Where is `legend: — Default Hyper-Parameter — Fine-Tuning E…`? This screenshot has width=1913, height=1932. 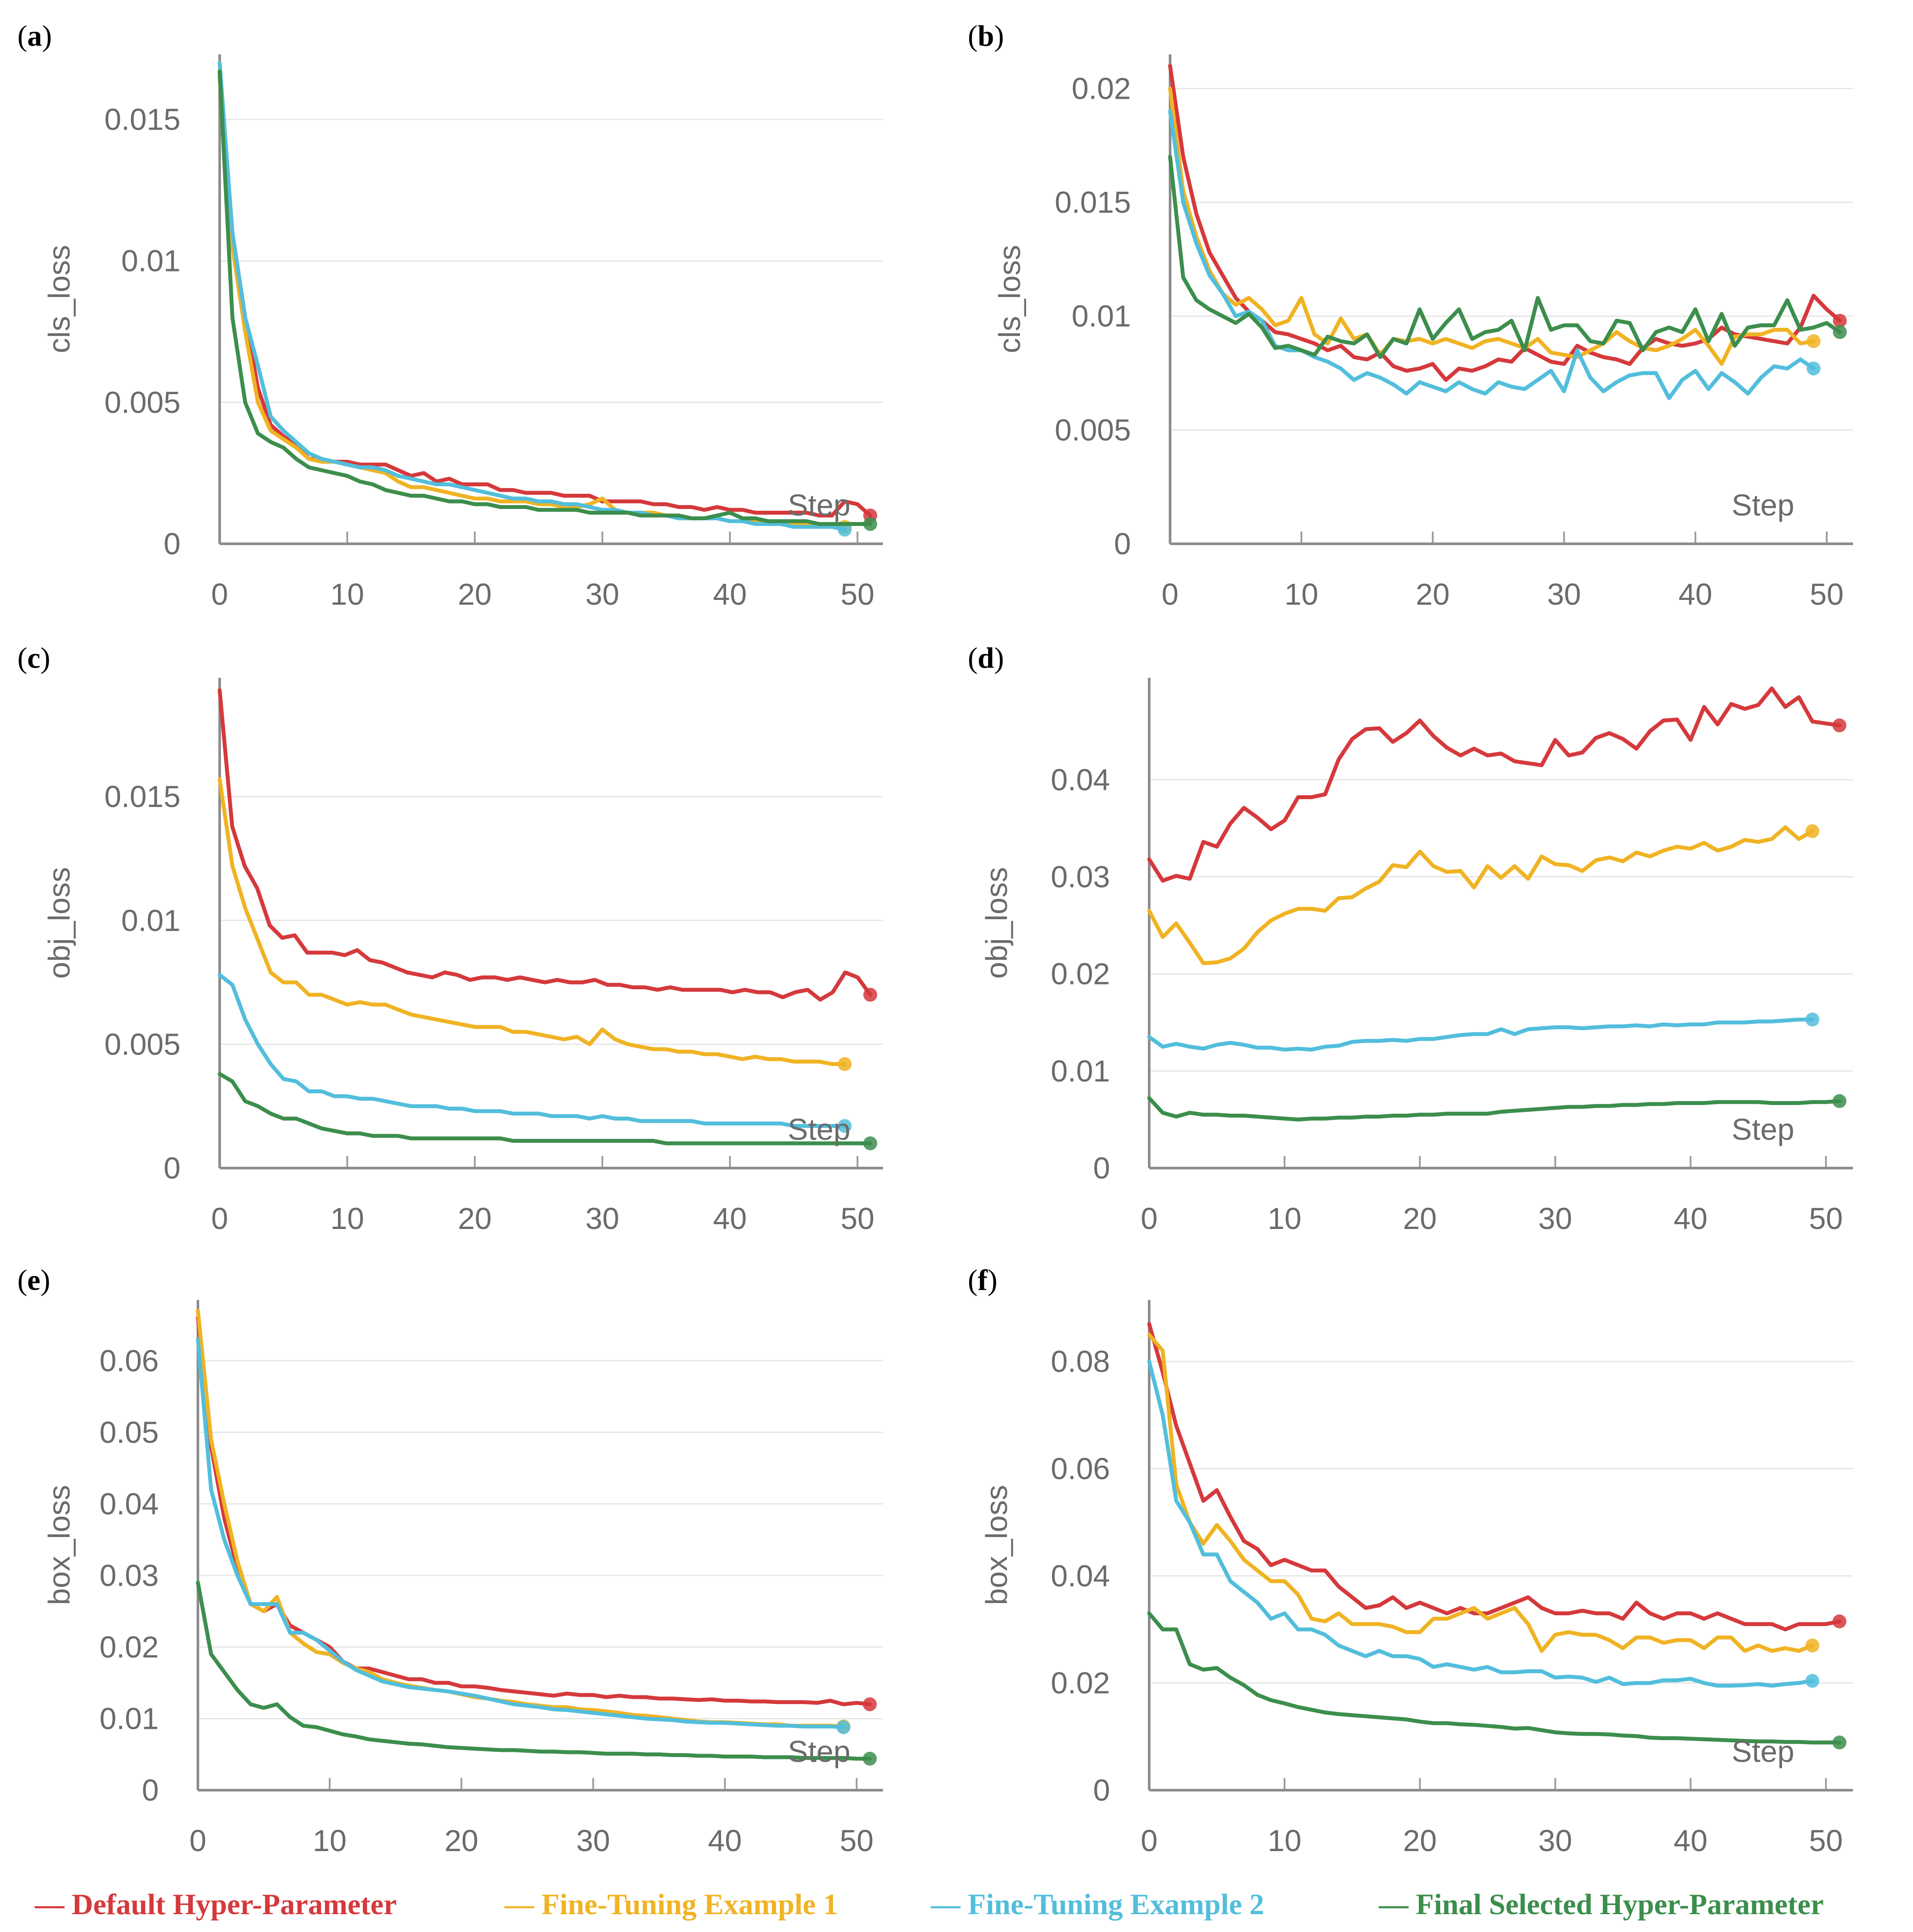
legend: — Default Hyper-Parameter — Fine-Tuning E… is located at coordinates (929, 1904).